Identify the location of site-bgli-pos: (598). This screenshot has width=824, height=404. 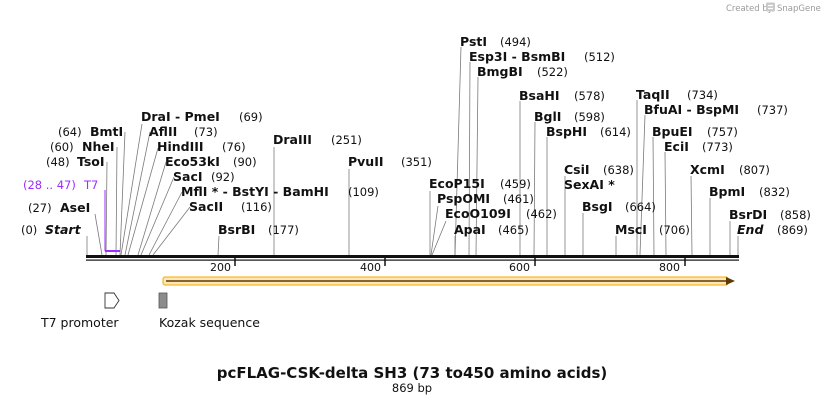
(589, 117).